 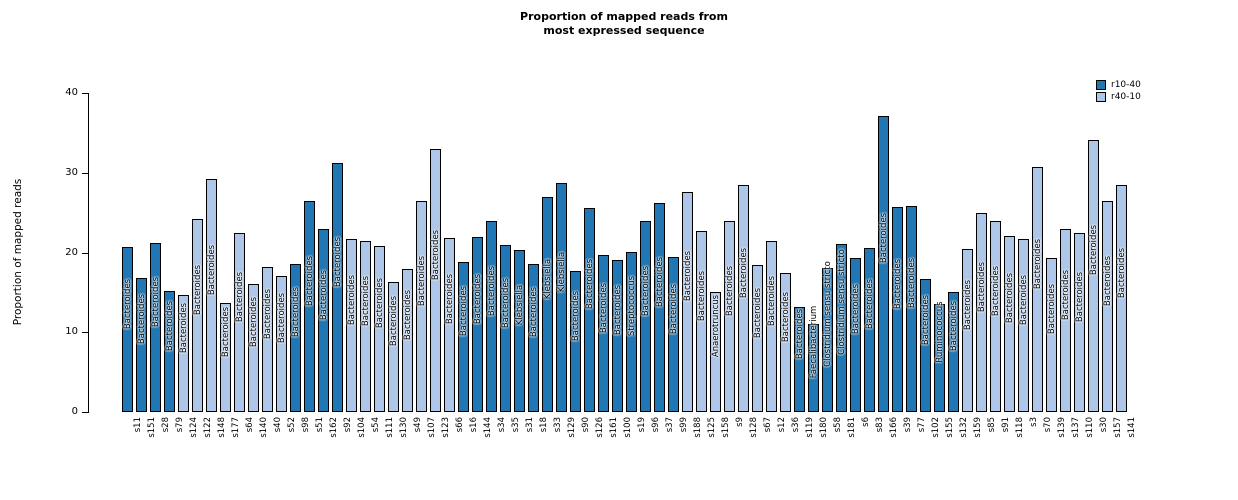 I want to click on bar-genus-label-s129: Klebsiella, so click(x=561, y=271).